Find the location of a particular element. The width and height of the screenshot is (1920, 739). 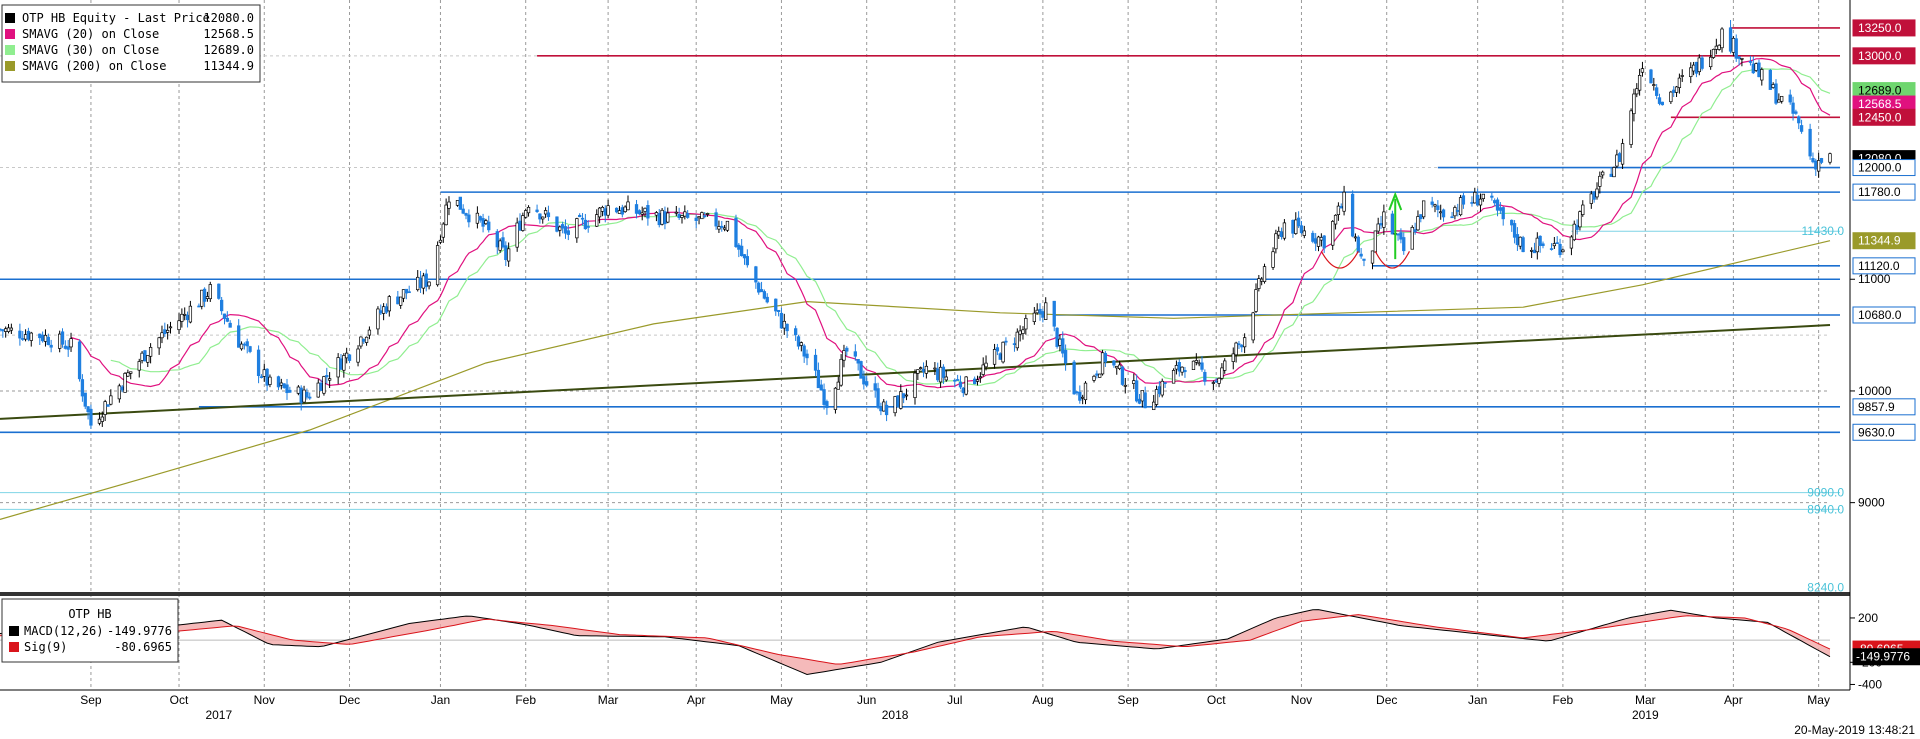

month-label-16: Jan is located at coordinates (1477, 700).